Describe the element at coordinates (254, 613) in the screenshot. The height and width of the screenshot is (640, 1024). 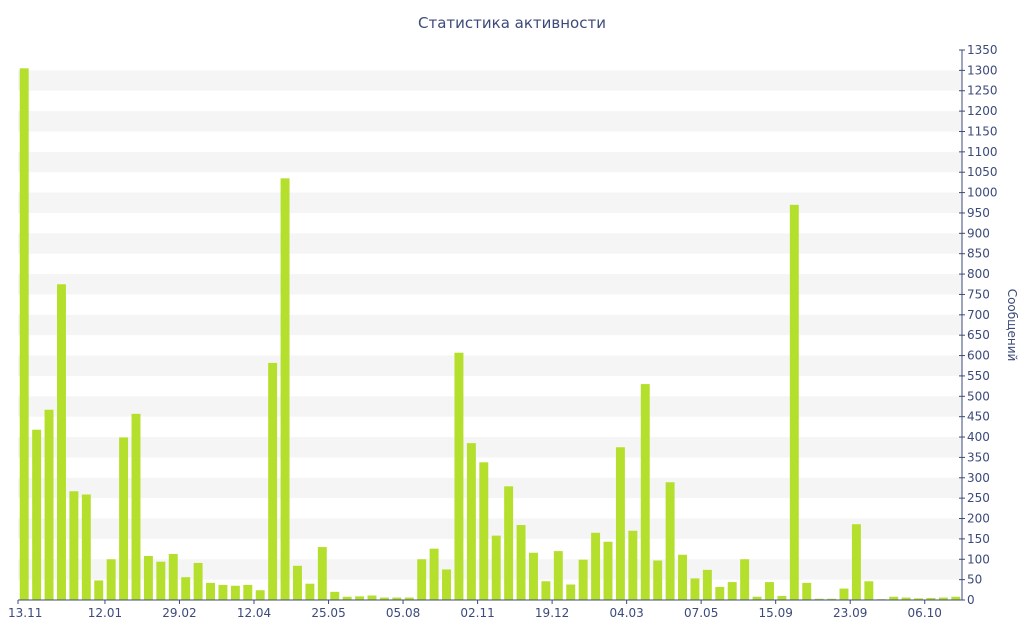
I see `x-tick-label: 12.04` at that location.